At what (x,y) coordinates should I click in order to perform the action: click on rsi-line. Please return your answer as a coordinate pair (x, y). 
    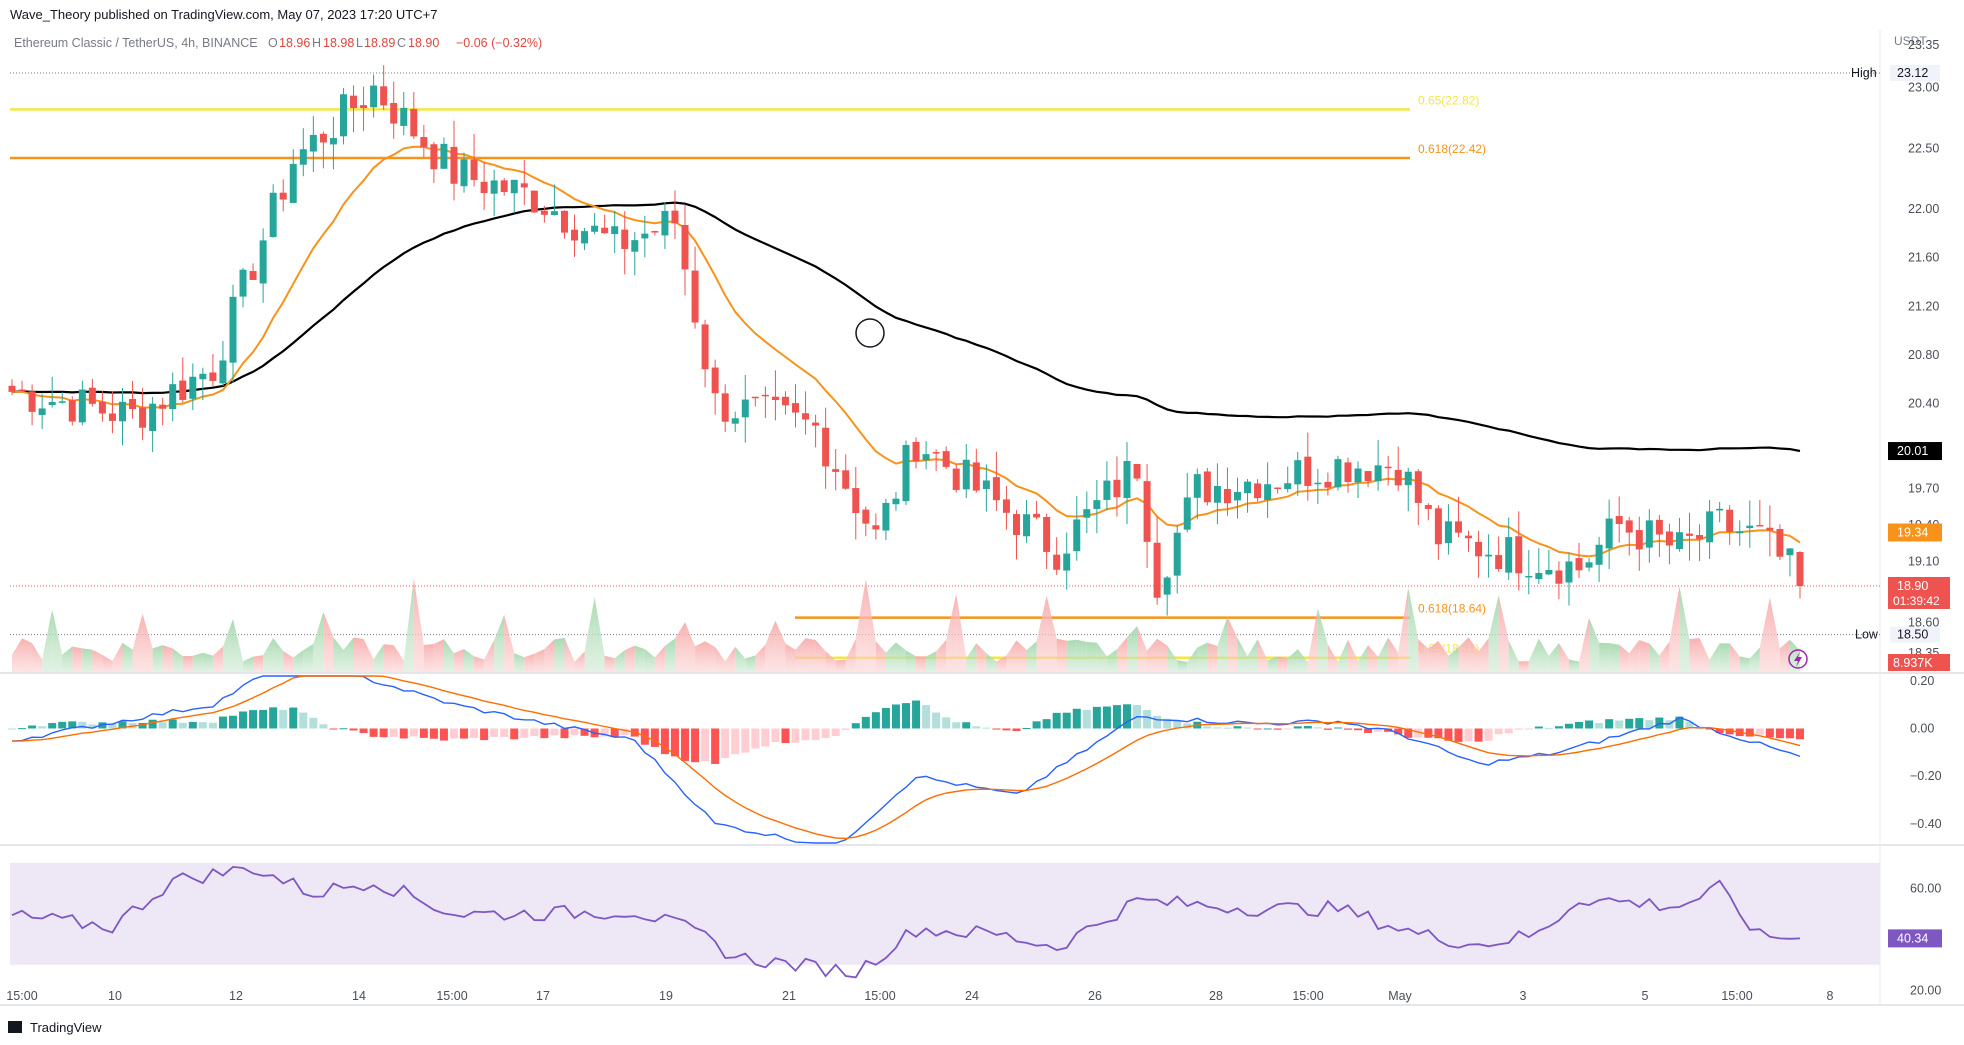
    Looking at the image, I should click on (906, 922).